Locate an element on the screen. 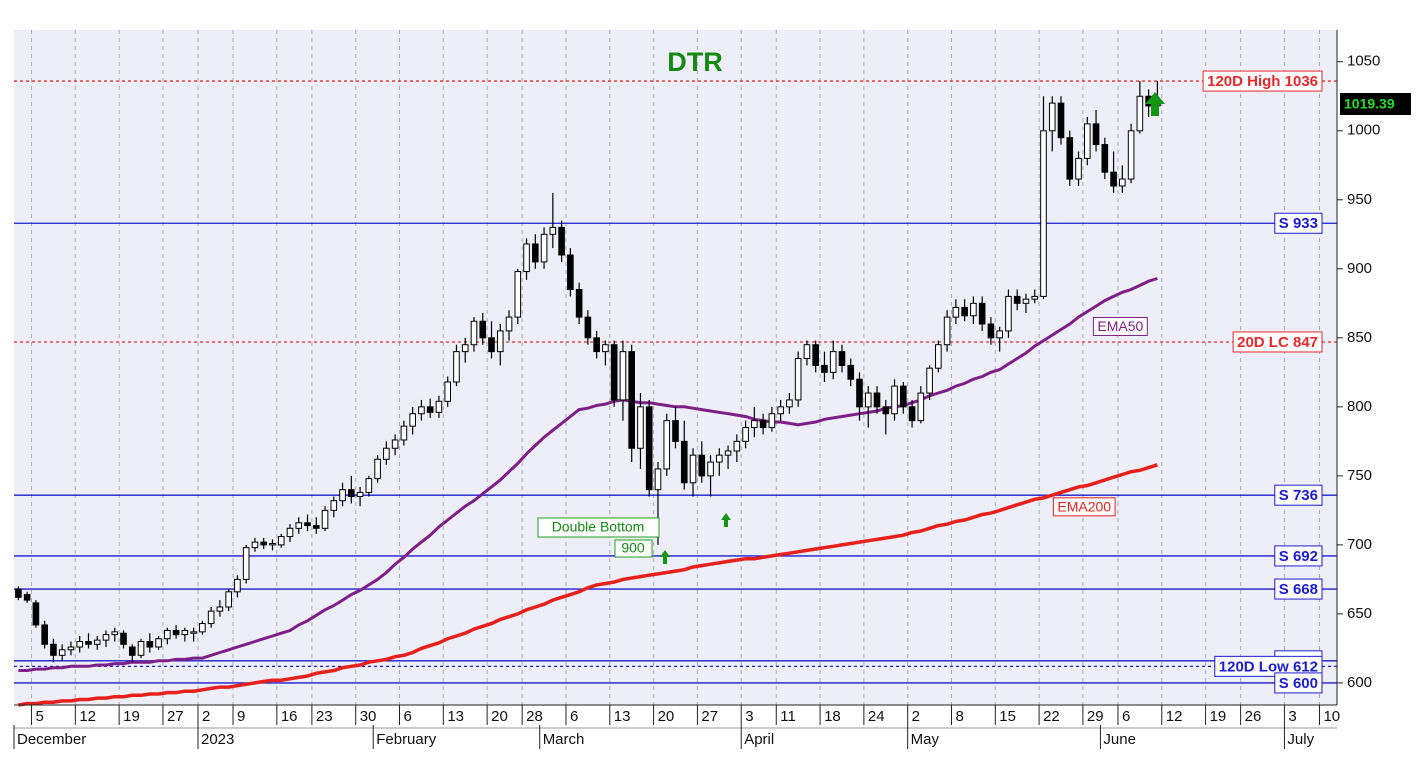 The height and width of the screenshot is (774, 1423). last-price: 1019.39 is located at coordinates (1369, 104).